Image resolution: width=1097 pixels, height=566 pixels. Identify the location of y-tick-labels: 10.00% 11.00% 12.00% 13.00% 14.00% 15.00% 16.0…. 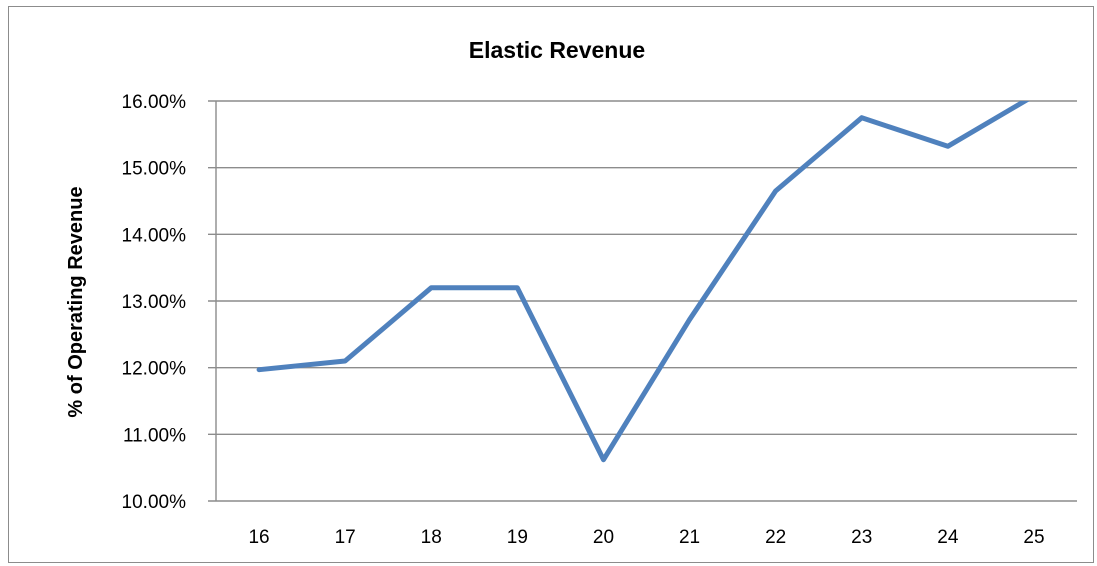
(154, 302).